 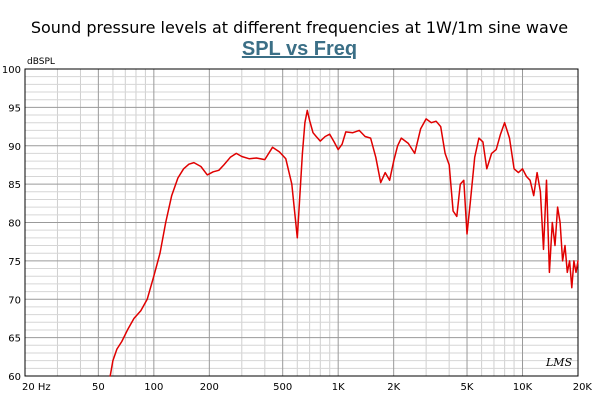 What do you see at coordinates (14, 108) in the screenshot?
I see `y-tick-label: 95` at bounding box center [14, 108].